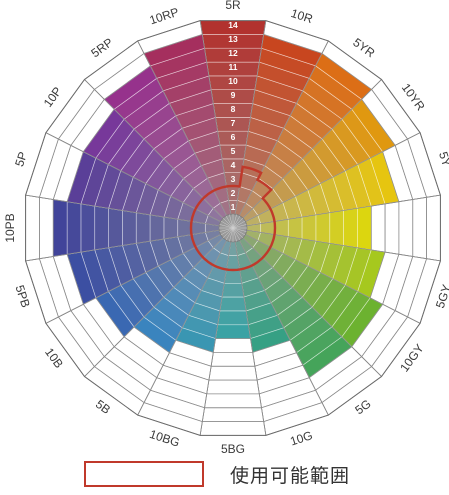  What do you see at coordinates (233, 53) in the screenshot?
I see `chroma-number: 12` at bounding box center [233, 53].